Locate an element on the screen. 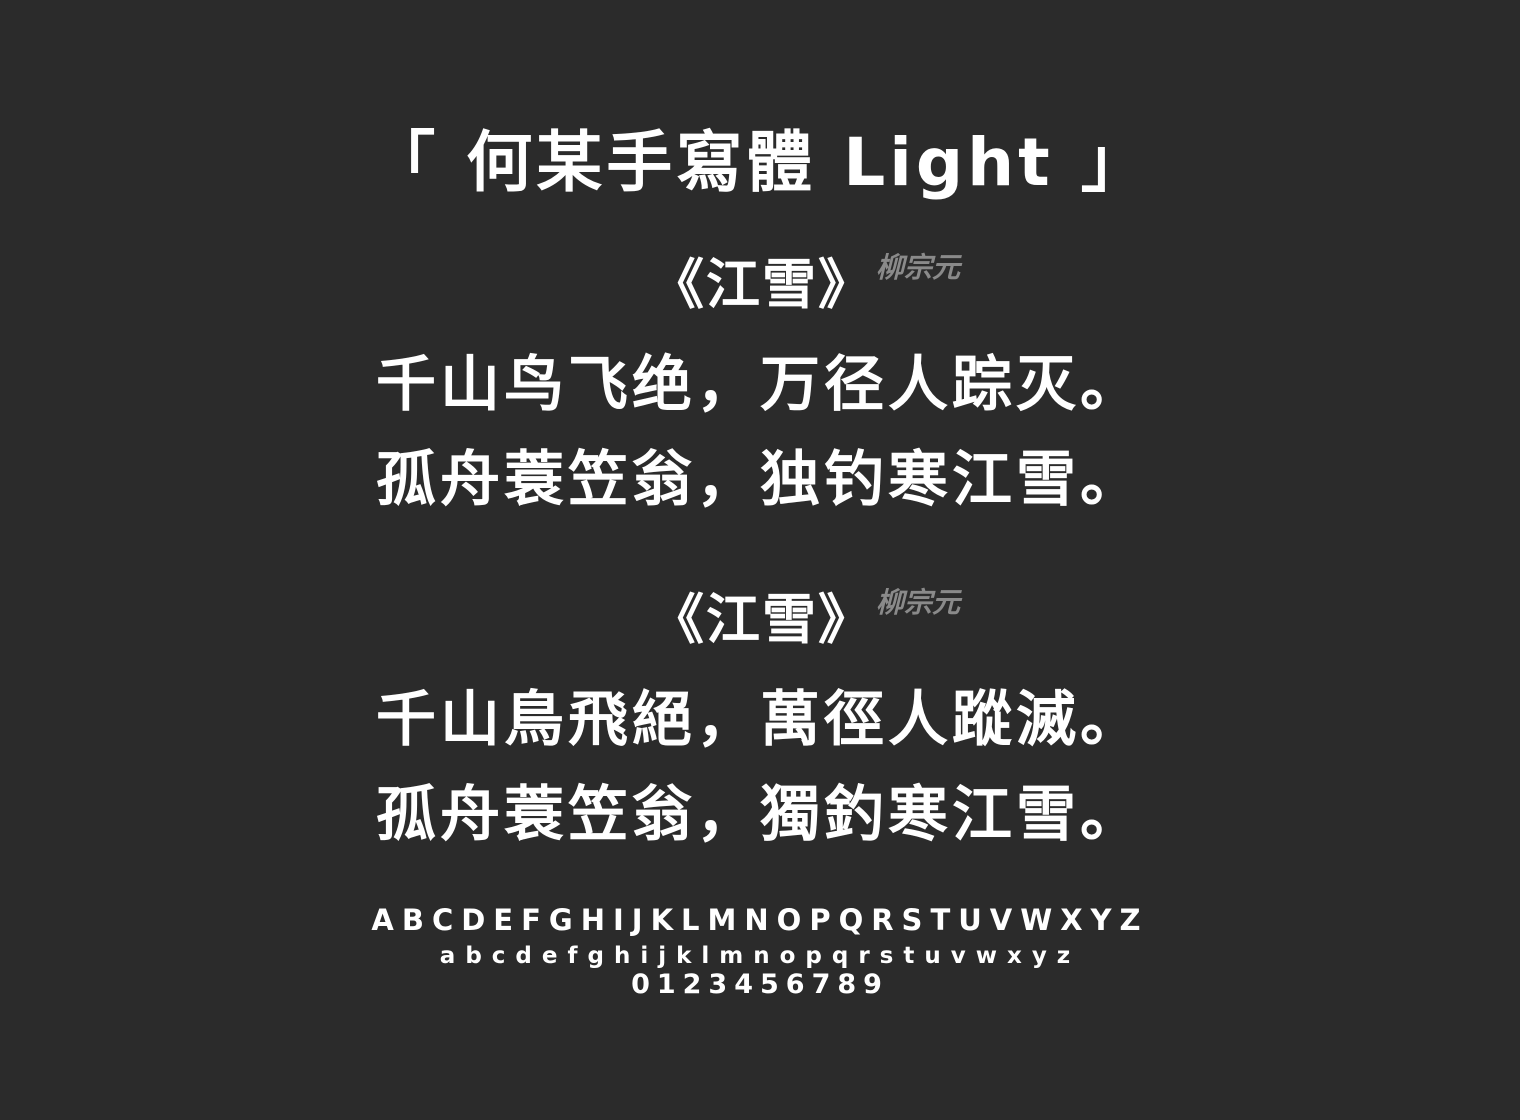 Image resolution: width=1520 pixels, height=1120 pixels. lowercase-alphabet: abcdefghijklmnopqrstuvwxyz is located at coordinates (760, 956).